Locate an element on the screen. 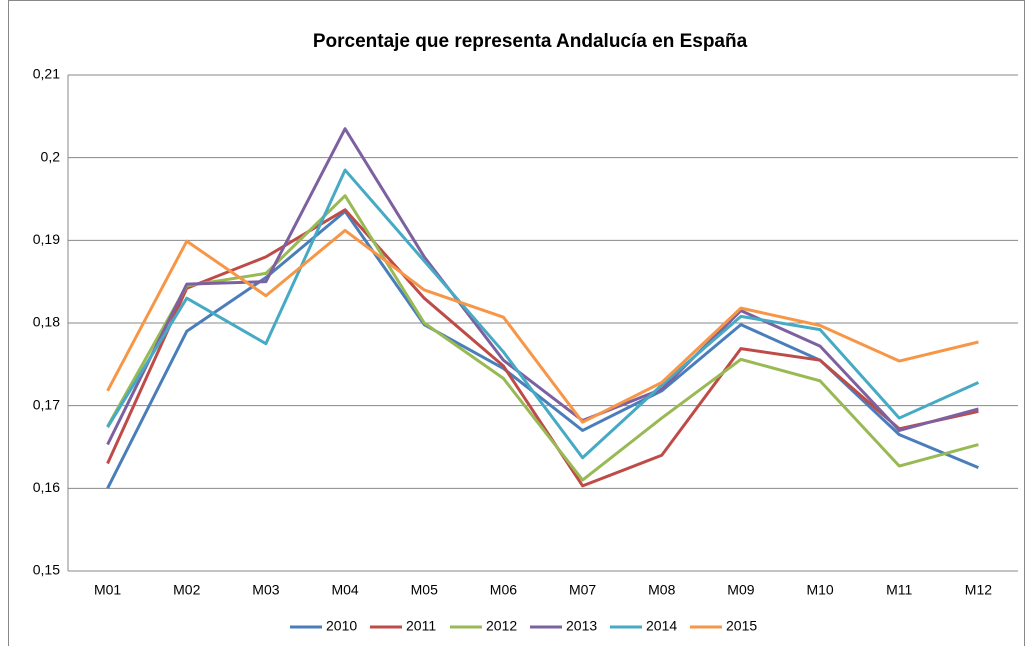  x-tick-label: M03 is located at coordinates (265, 590).